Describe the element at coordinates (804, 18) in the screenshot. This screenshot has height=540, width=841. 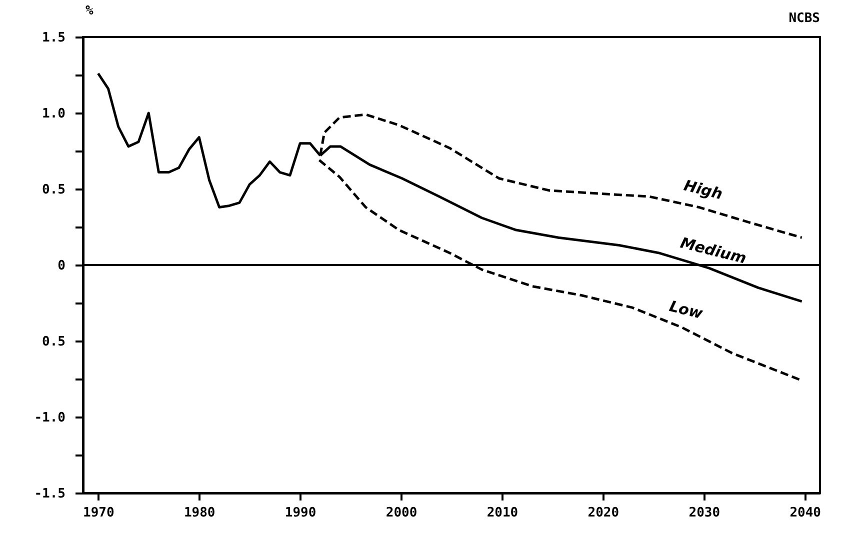
I see `text: NCBS` at that location.